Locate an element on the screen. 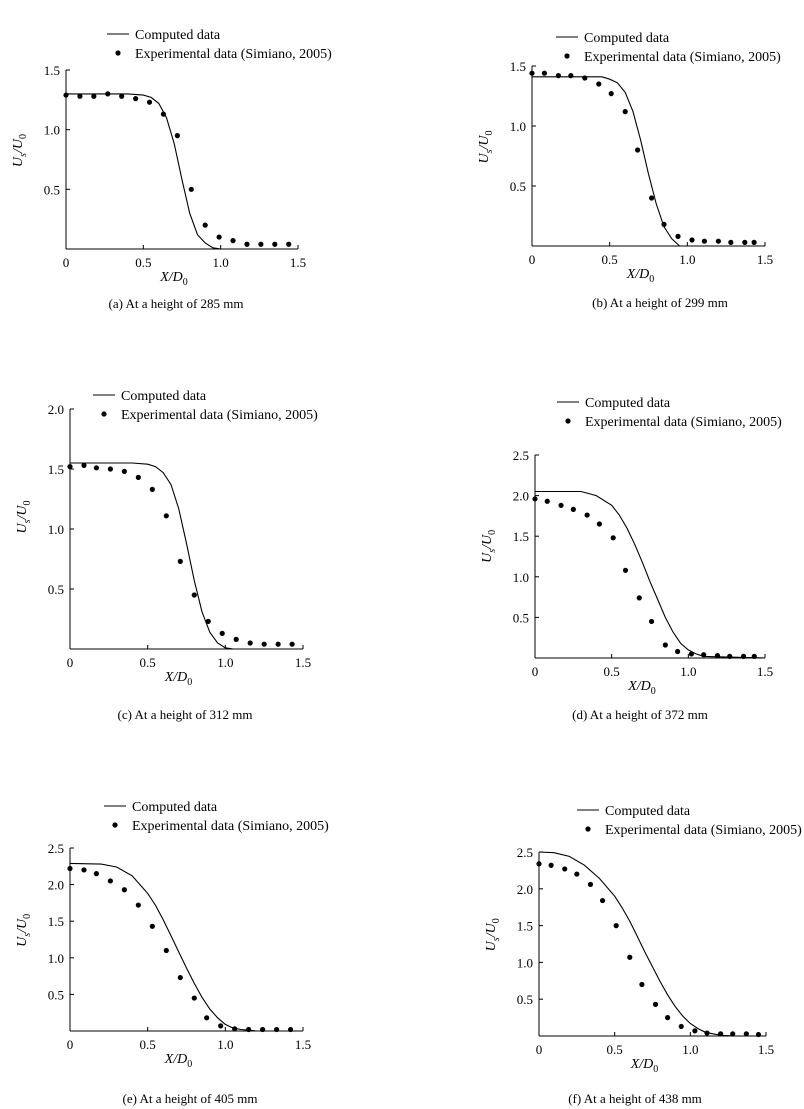 The width and height of the screenshot is (804, 1109). panel-caption: (a) At a height of 285 mm is located at coordinates (175, 303).